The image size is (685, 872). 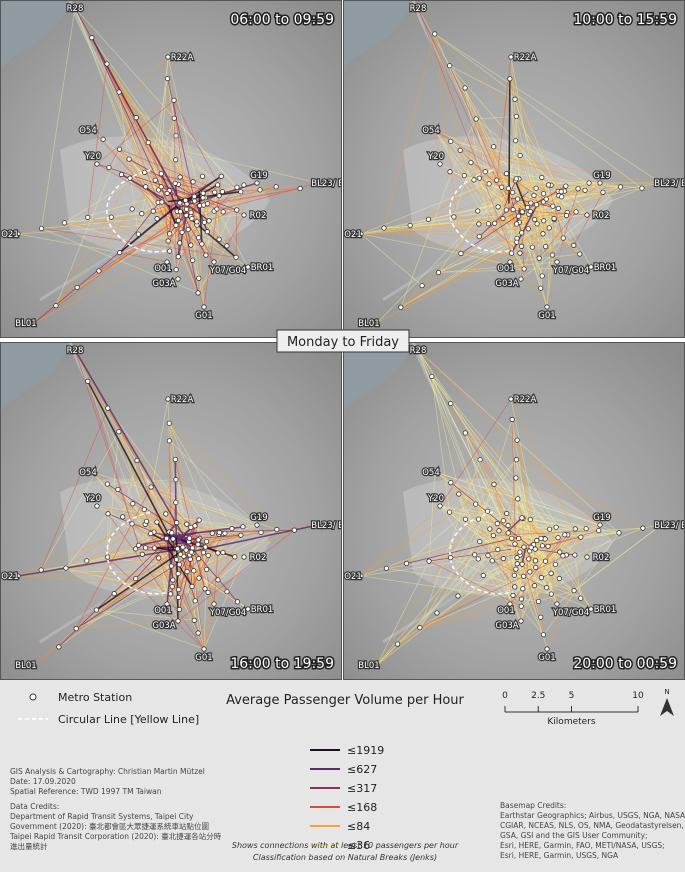 What do you see at coordinates (625, 664) in the screenshot?
I see `panel-title: 20:00 to 00:59` at bounding box center [625, 664].